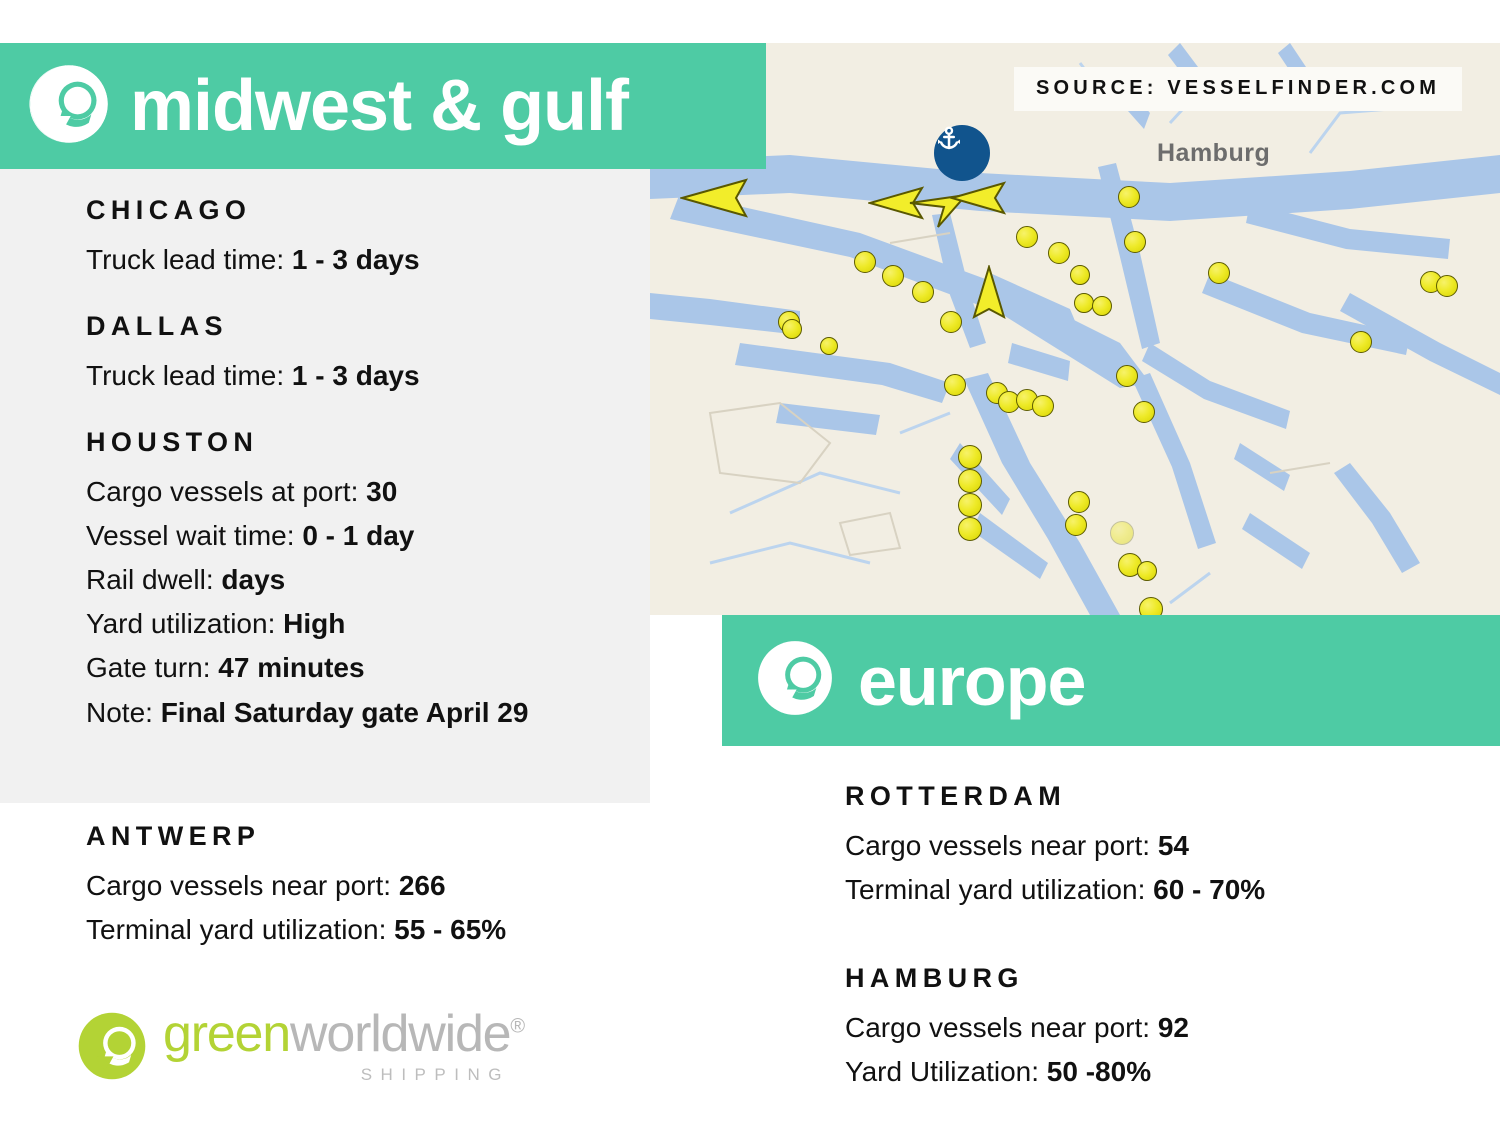 This screenshot has height=1125, width=1500. What do you see at coordinates (173, 836) in the screenshot?
I see `city-heading: ANTWERP` at bounding box center [173, 836].